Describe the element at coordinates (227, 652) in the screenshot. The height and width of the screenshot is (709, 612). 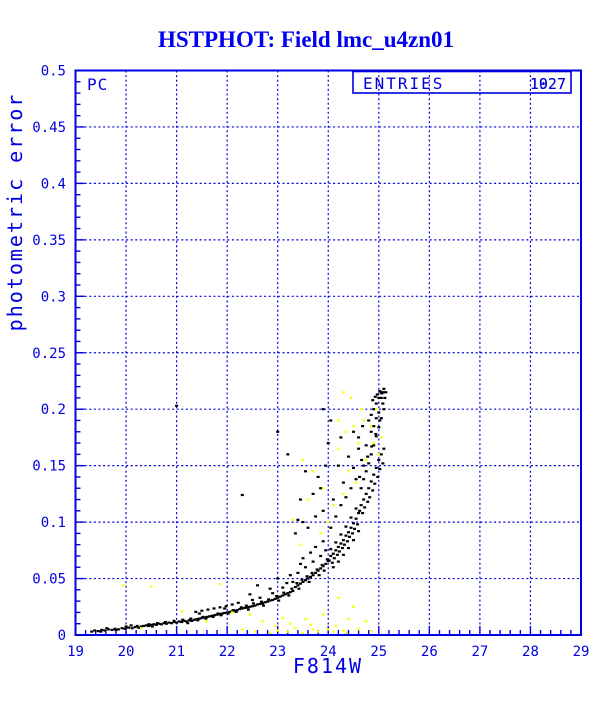
I see `x-tick-label: 22` at that location.